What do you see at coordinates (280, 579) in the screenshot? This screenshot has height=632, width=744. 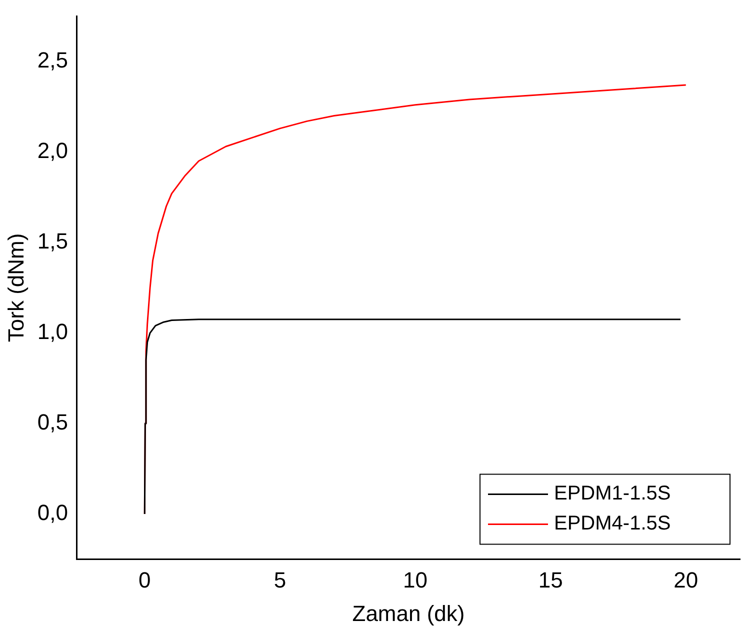 I see `x-tick-label: 5` at bounding box center [280, 579].